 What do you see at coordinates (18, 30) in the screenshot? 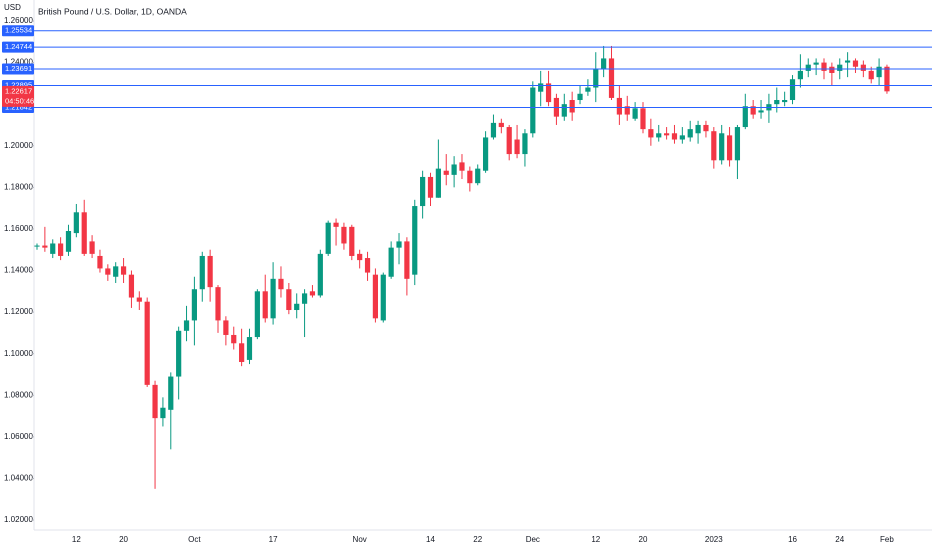
I see `level-label: 1.25534` at bounding box center [18, 30].